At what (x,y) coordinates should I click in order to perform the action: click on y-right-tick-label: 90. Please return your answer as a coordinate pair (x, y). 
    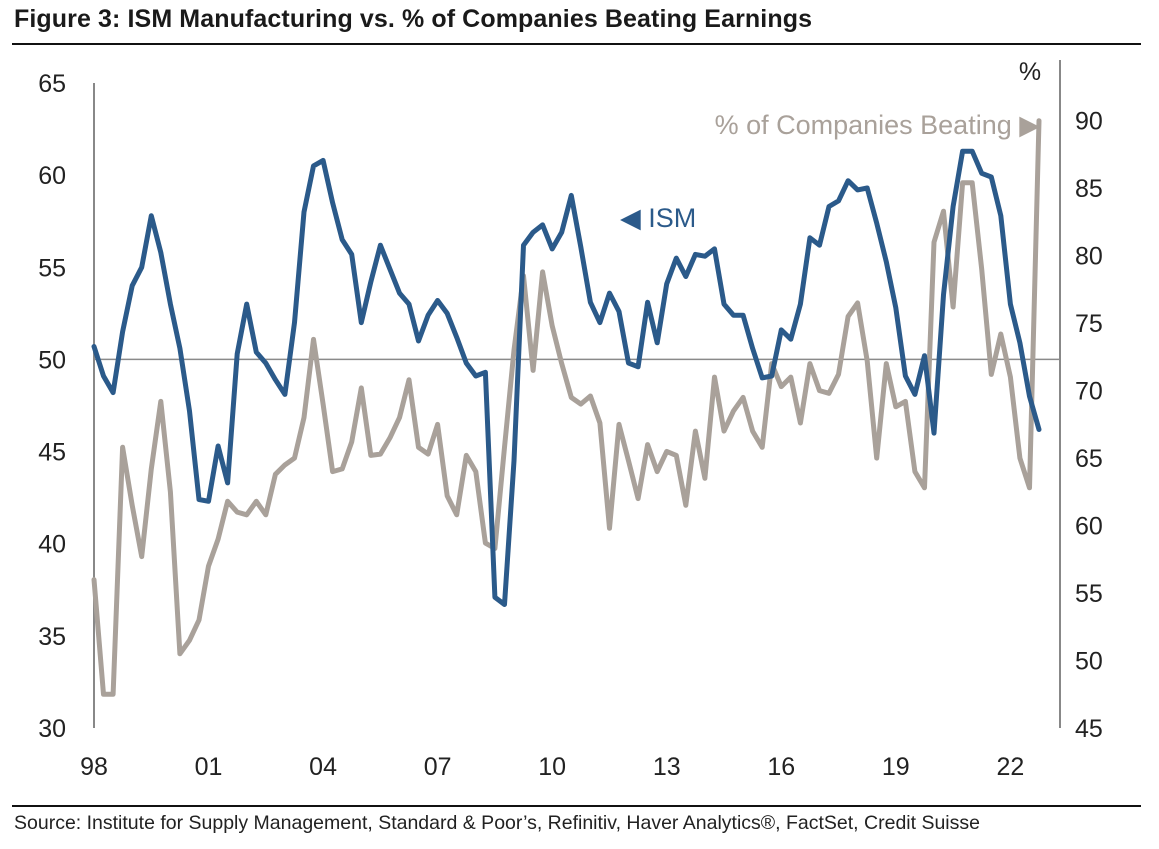
    Looking at the image, I should click on (1089, 122).